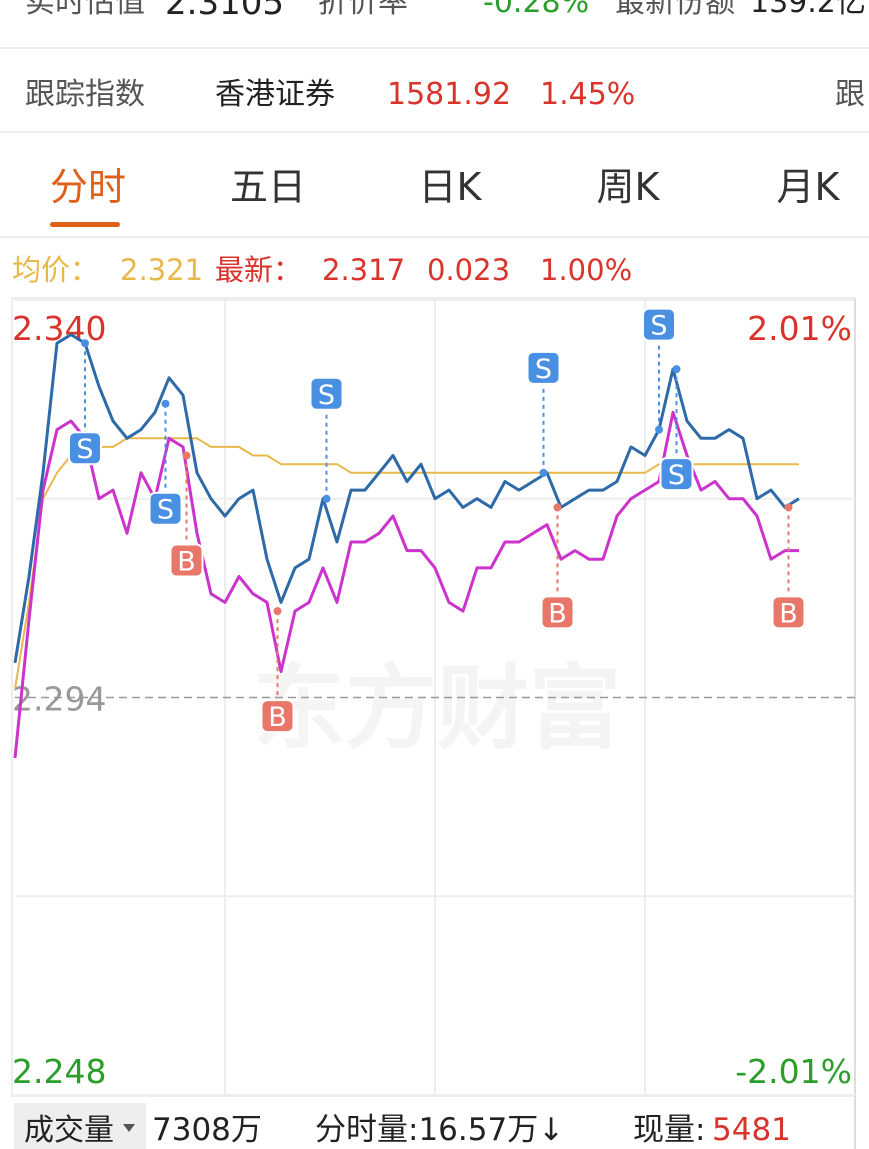  I want to click on value: -0.28%, so click(536, 10).